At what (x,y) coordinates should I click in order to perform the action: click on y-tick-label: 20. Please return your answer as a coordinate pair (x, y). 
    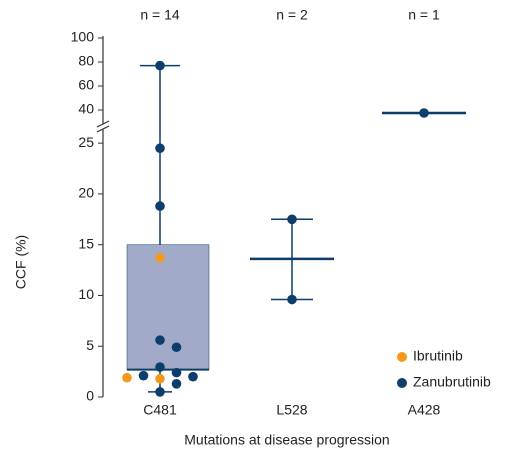
    Looking at the image, I should click on (86, 193).